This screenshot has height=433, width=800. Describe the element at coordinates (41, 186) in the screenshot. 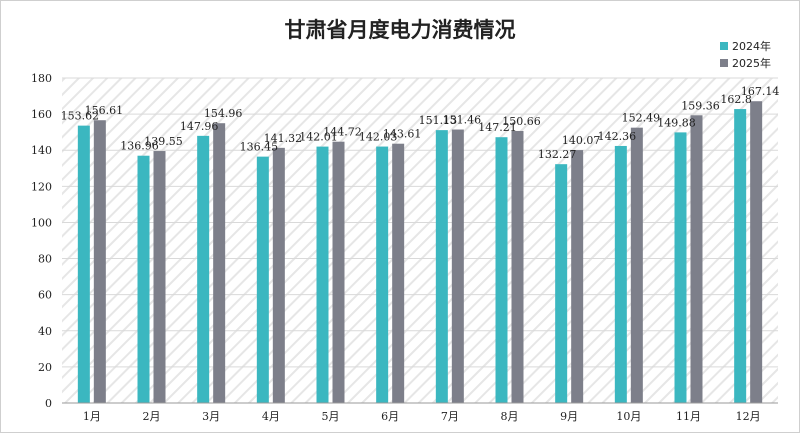

I see `y-tick-label: 120` at that location.